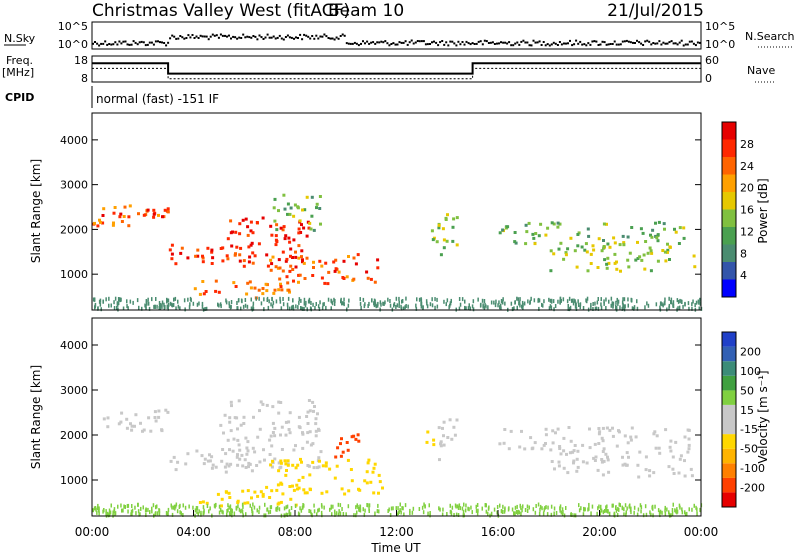  I want to click on power-ytick-label: 3000, so click(74, 185).